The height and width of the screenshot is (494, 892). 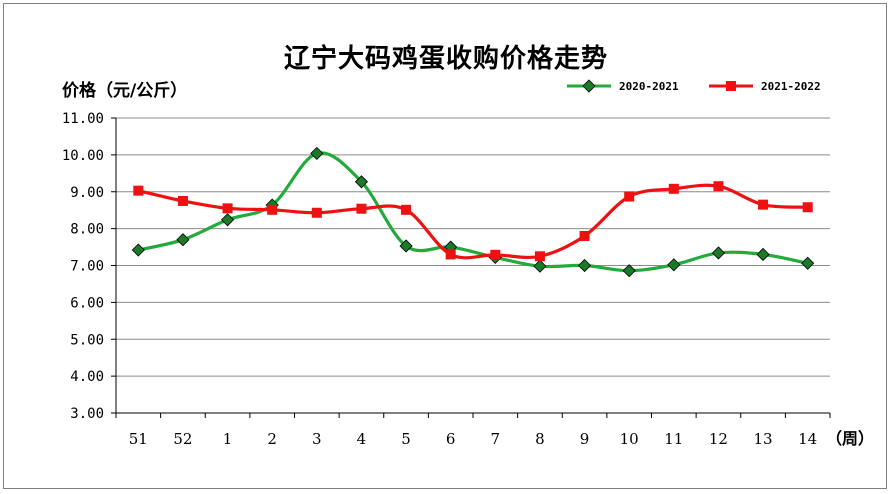 What do you see at coordinates (228, 439) in the screenshot?
I see `x-tick-label: 1` at bounding box center [228, 439].